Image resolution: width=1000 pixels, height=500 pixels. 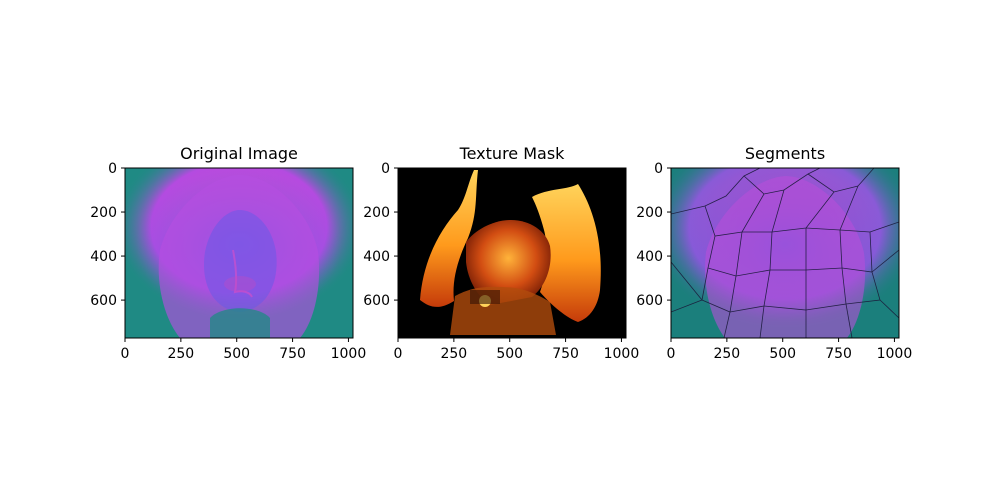 I want to click on panel-segments: Segments, so click(x=774, y=253).